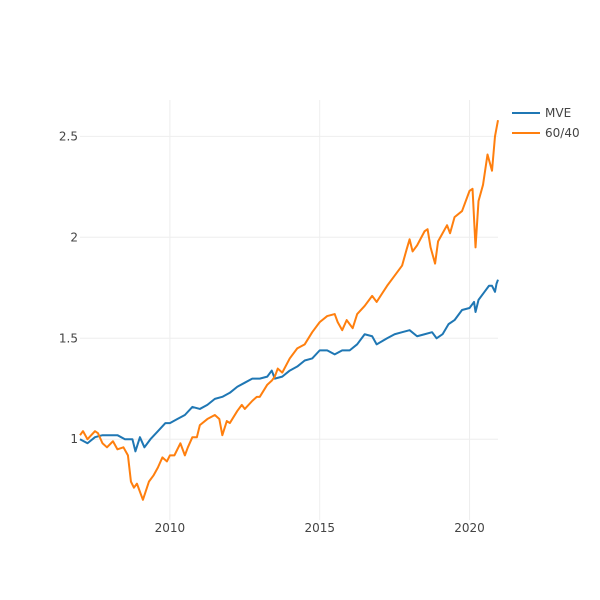  Describe the element at coordinates (541, 113) in the screenshot. I see `legend-item: MVE` at that location.